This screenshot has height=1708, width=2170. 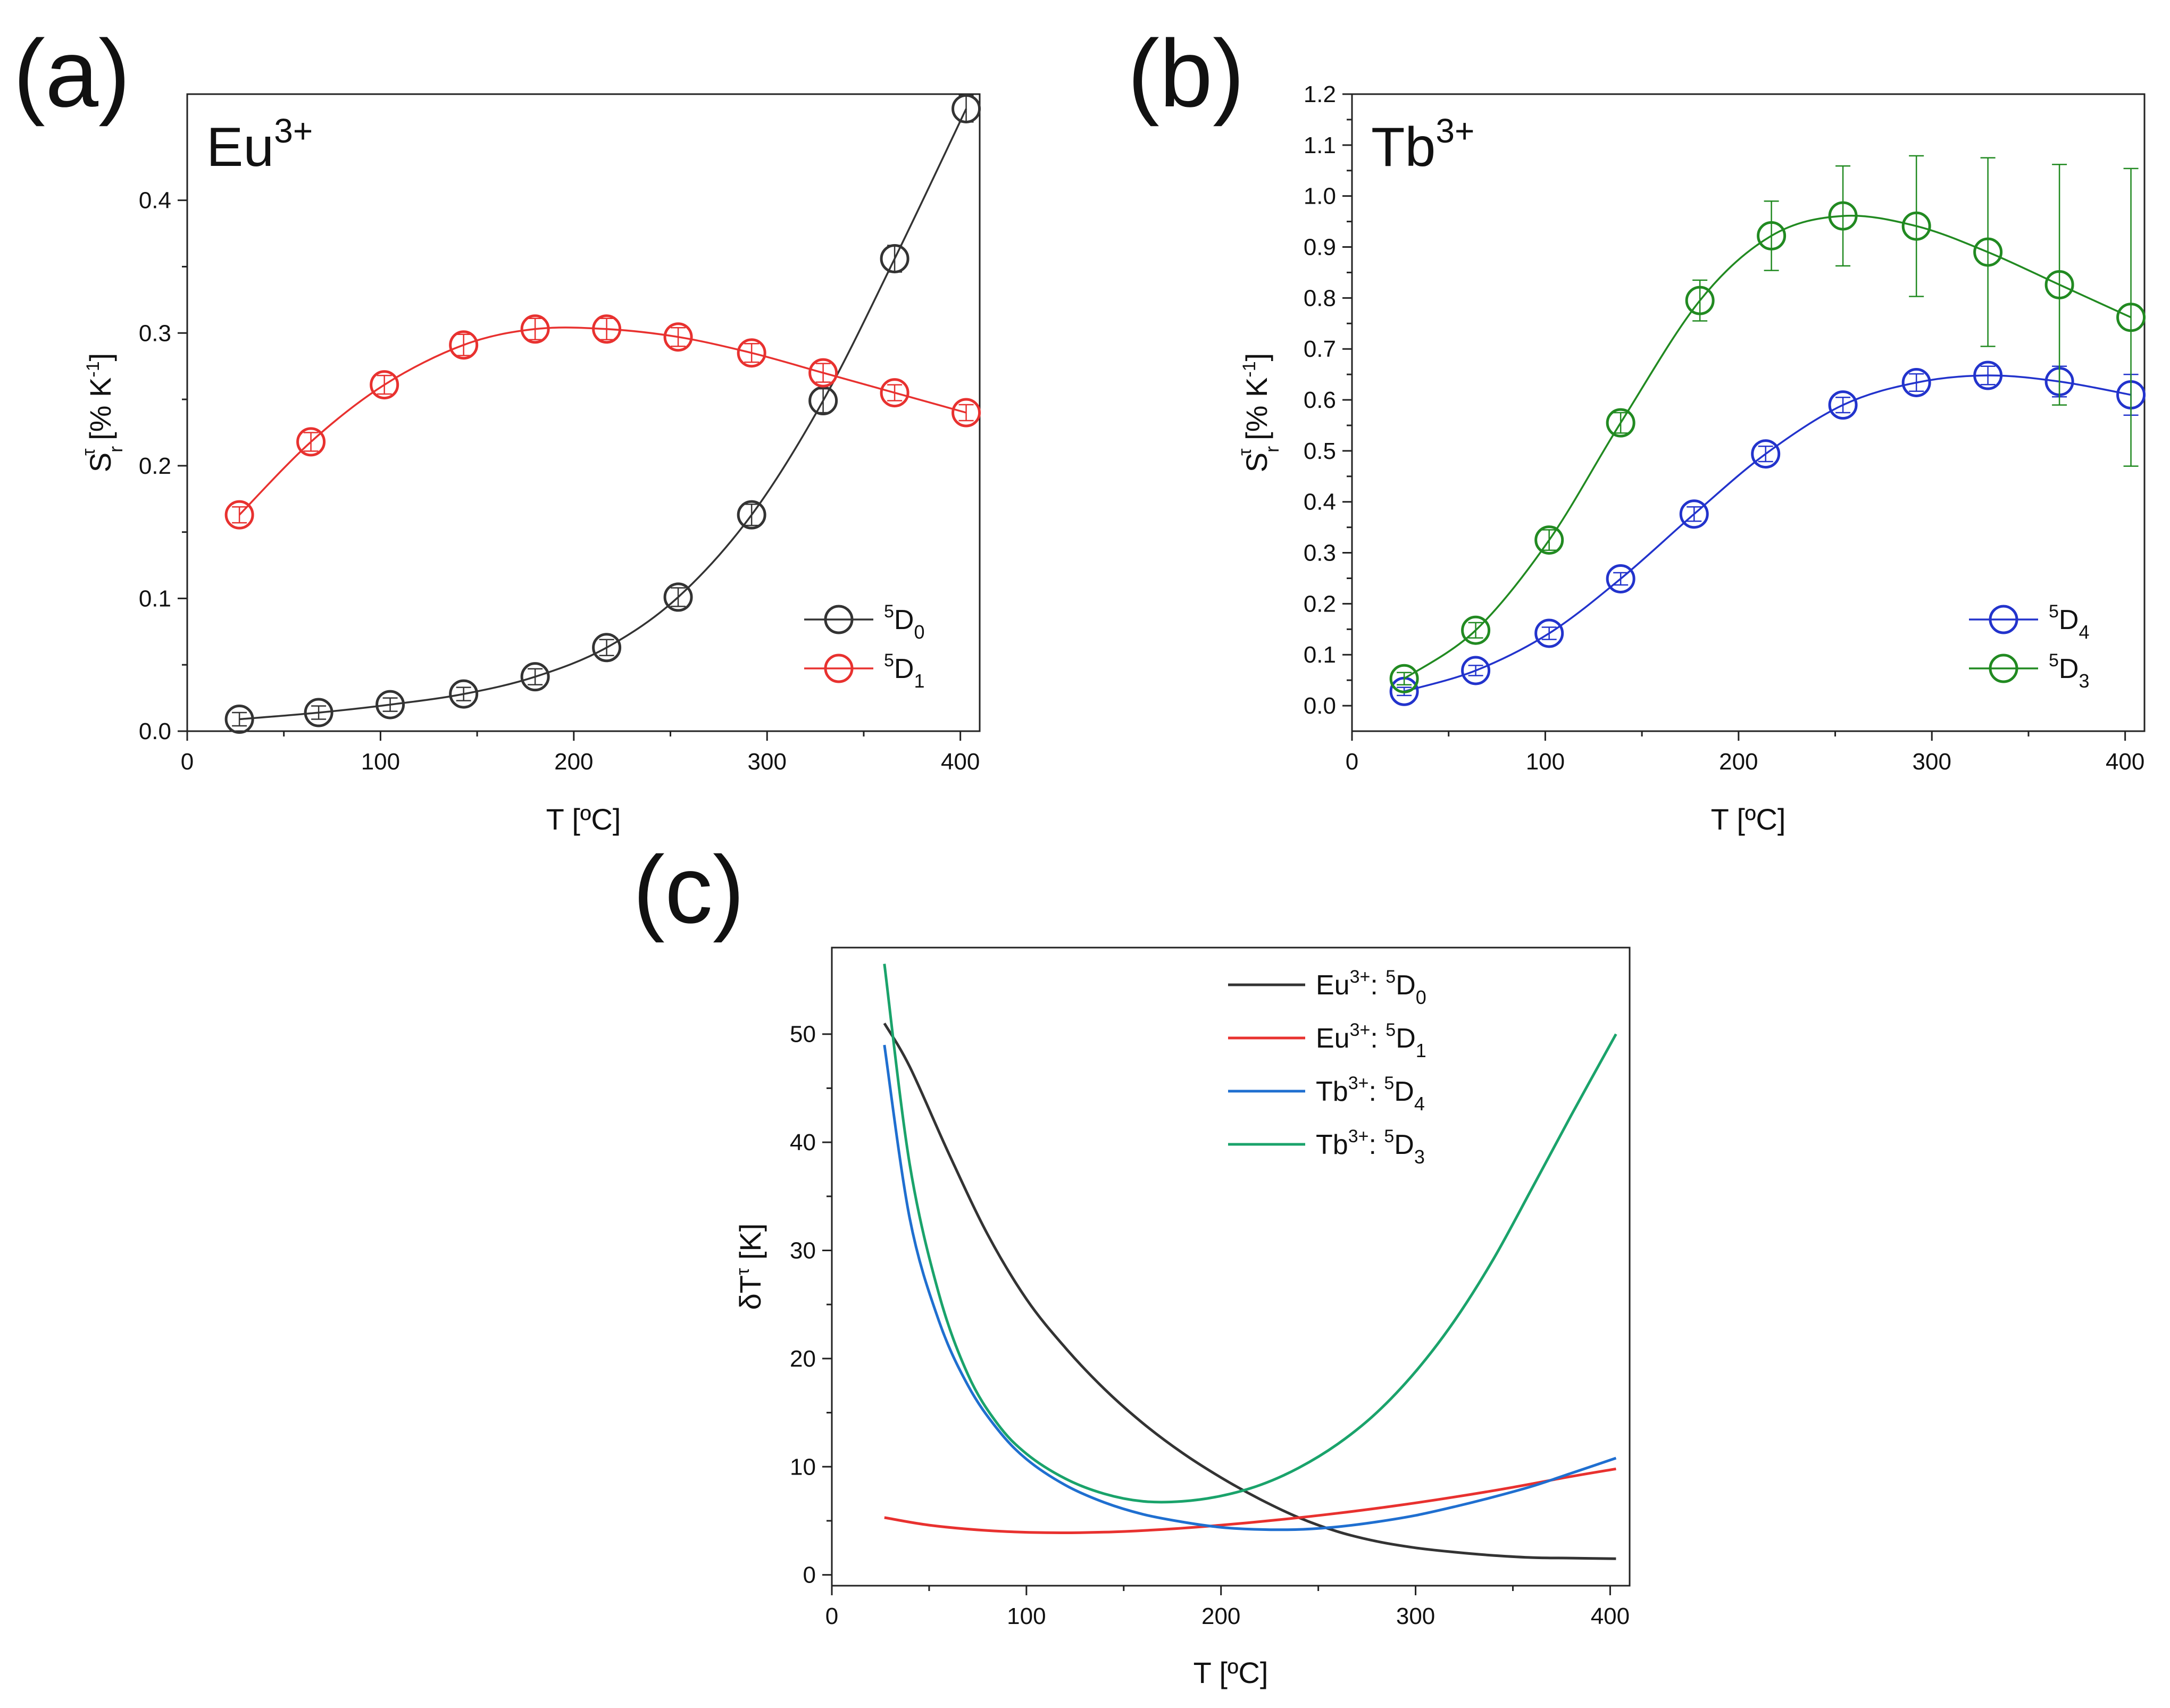 What do you see at coordinates (961, 762) in the screenshot?
I see `x-tick-label-a: 400` at bounding box center [961, 762].